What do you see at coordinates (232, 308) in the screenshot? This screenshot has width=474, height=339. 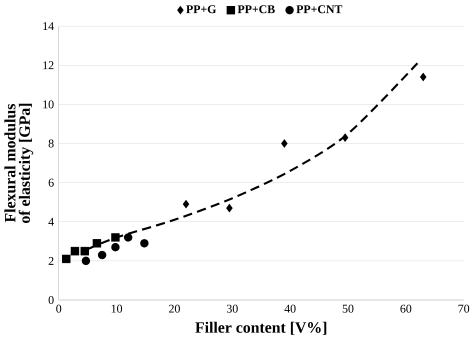 I see `x-tick-label: 30` at bounding box center [232, 308].